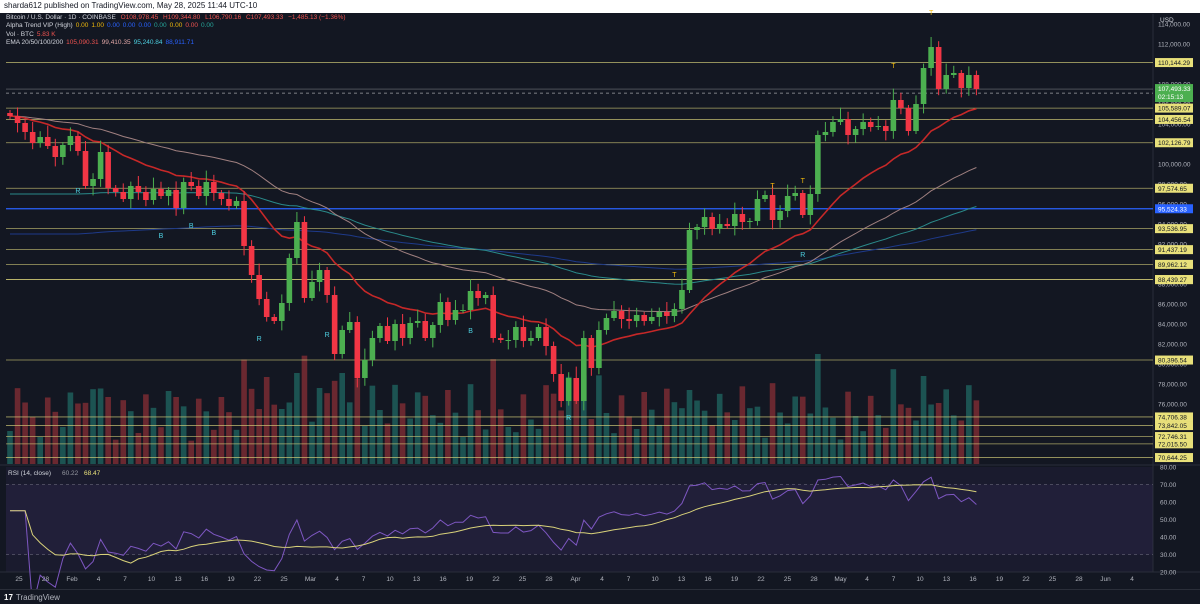 The width and height of the screenshot is (1200, 604). What do you see at coordinates (496, 579) in the screenshot?
I see `time-axis-tick: 22` at bounding box center [496, 579].